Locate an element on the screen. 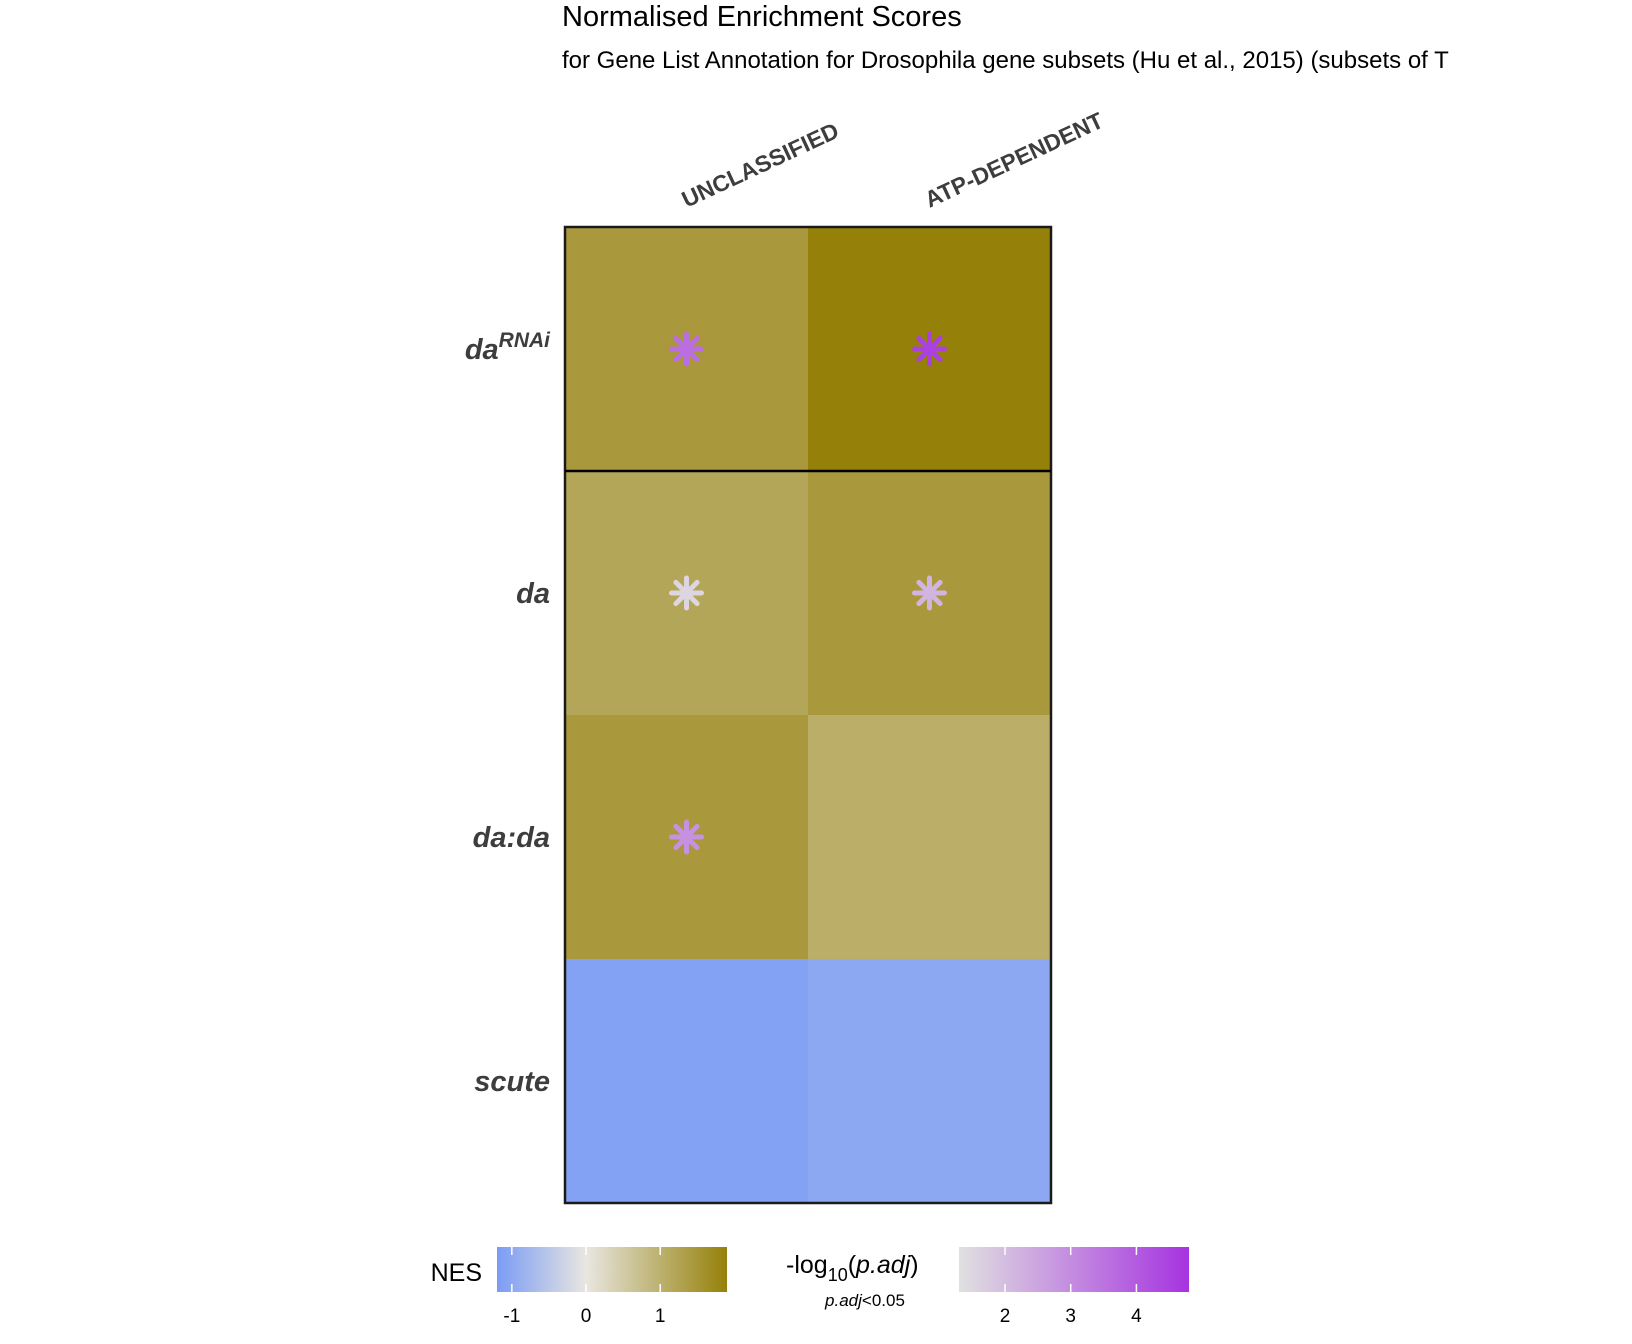 The image size is (1632, 1344). padj-title-sub: 10 is located at coordinates (838, 1275).